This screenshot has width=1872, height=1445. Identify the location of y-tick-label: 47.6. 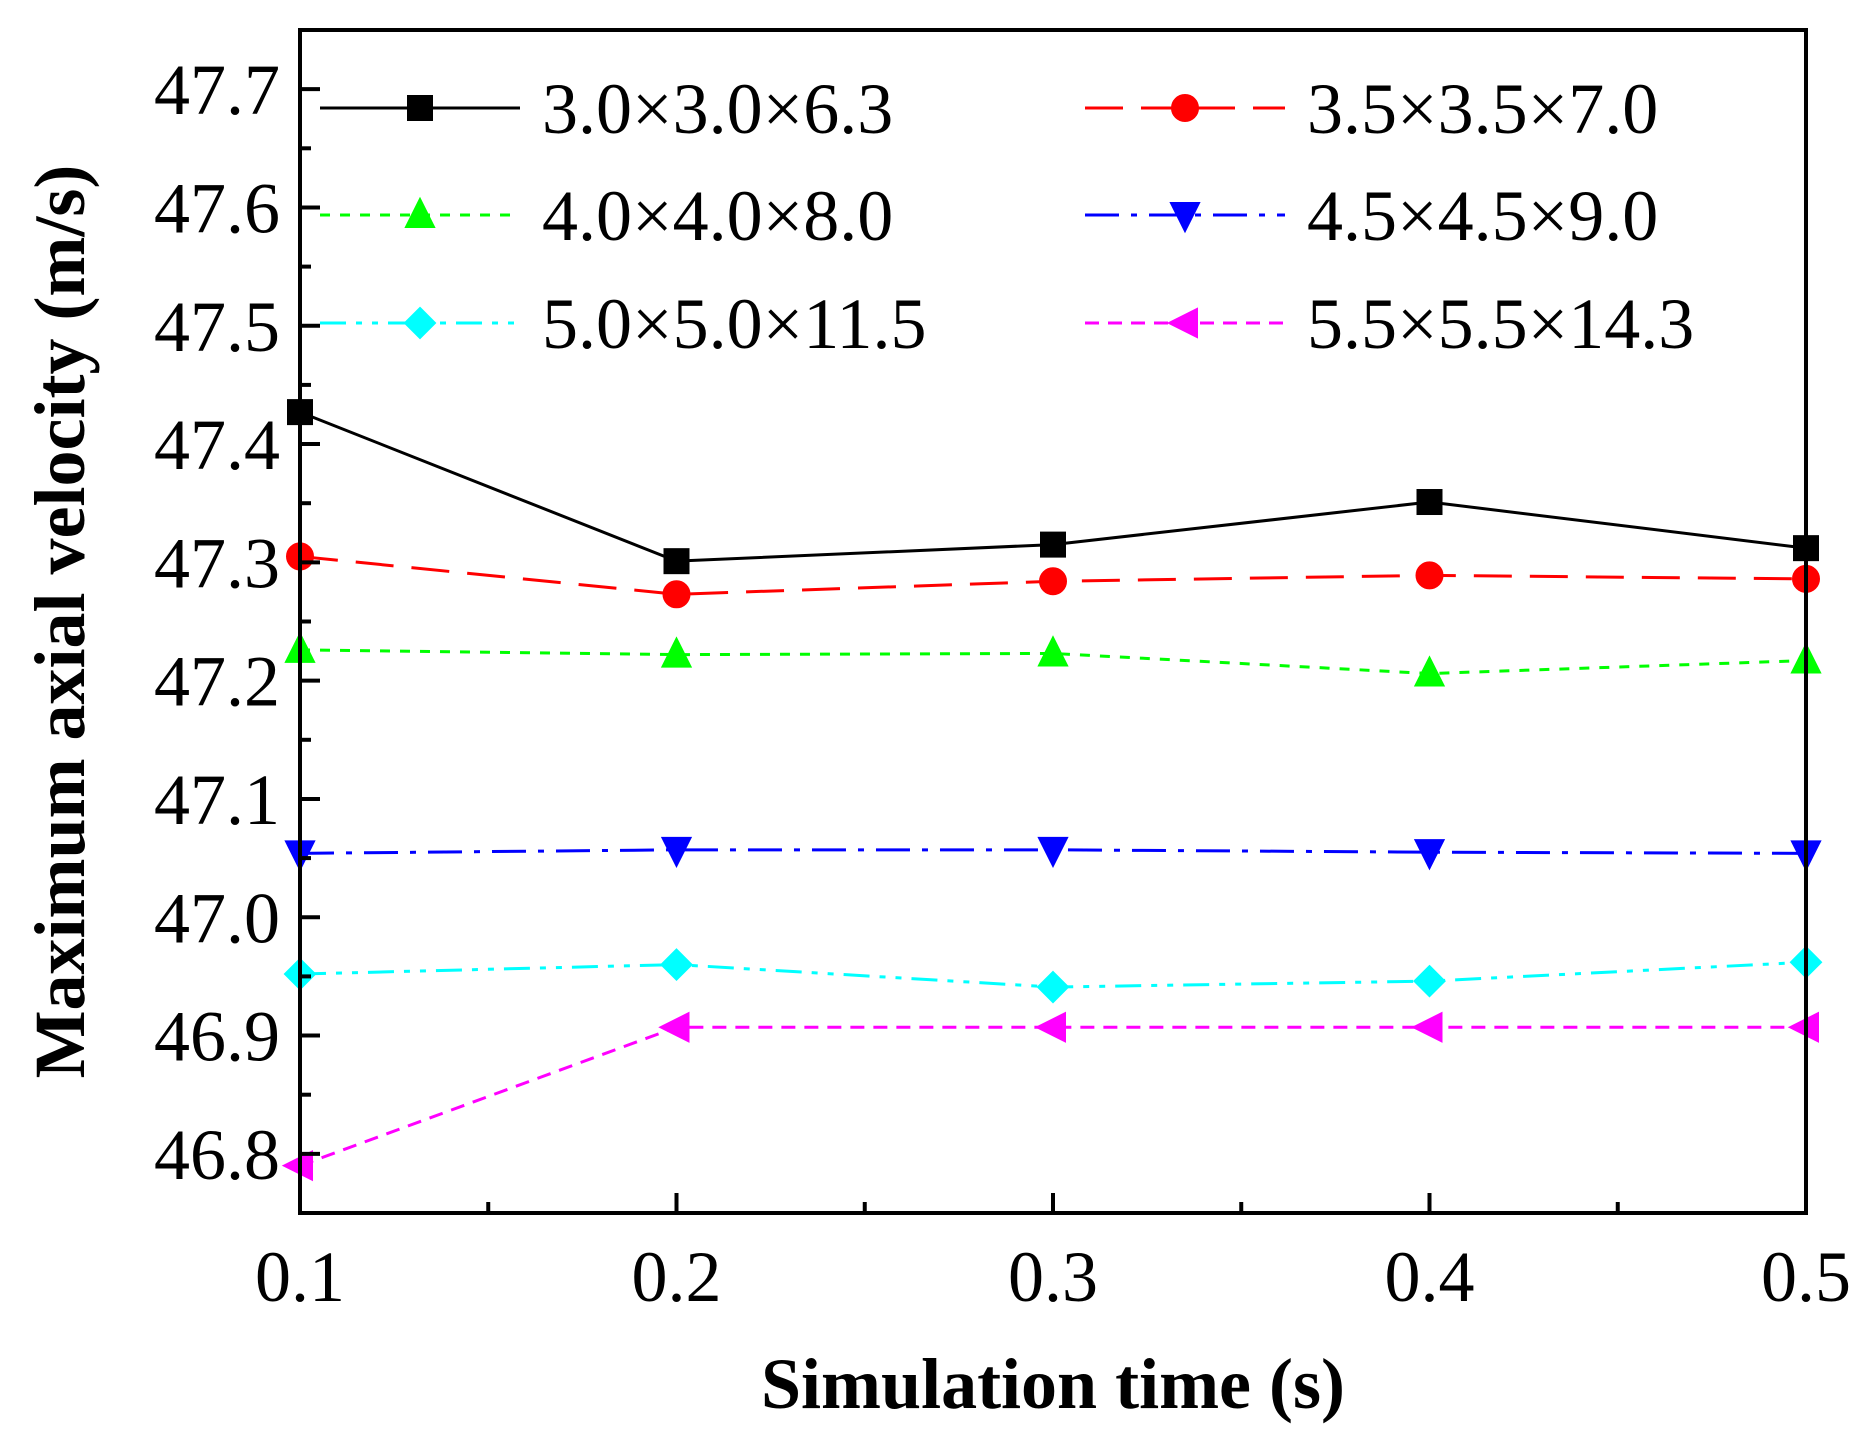
(217, 208).